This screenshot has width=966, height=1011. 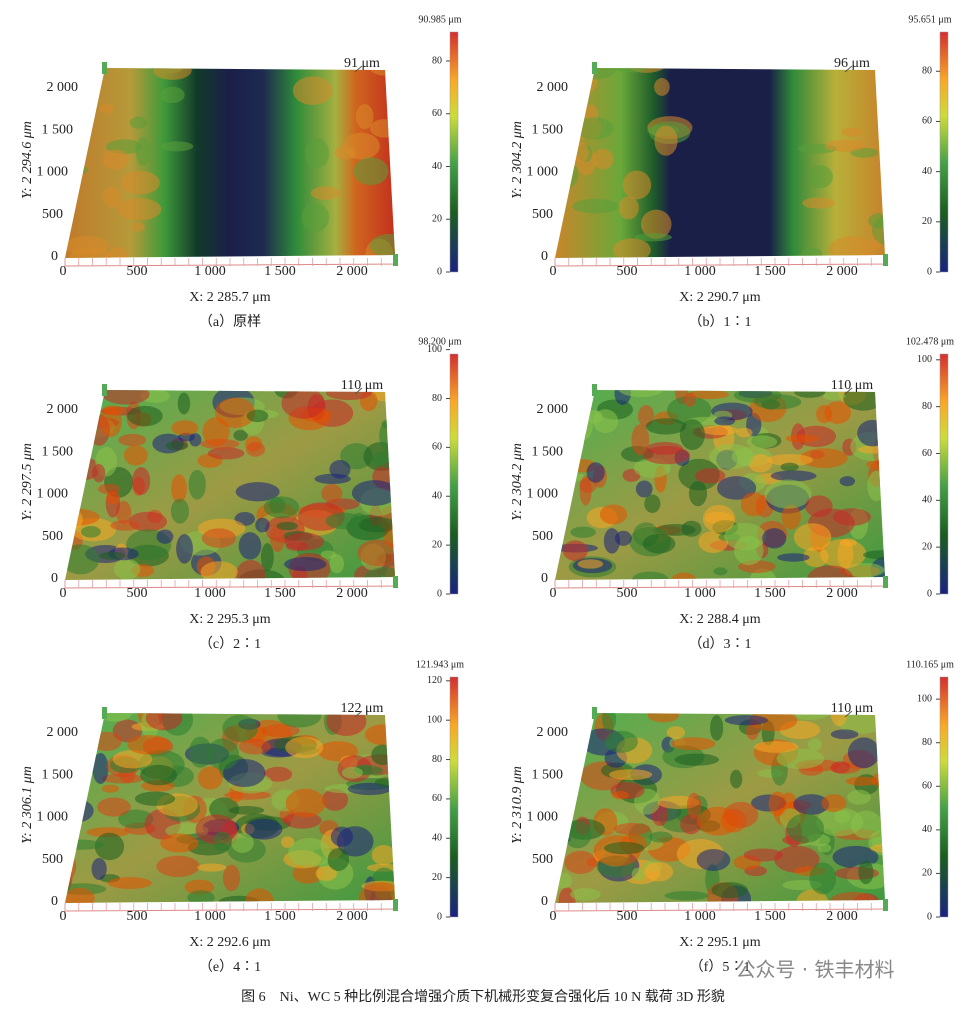 What do you see at coordinates (27, 160) in the screenshot?
I see `y-axis-label: Y: 2 294.6 μm` at bounding box center [27, 160].